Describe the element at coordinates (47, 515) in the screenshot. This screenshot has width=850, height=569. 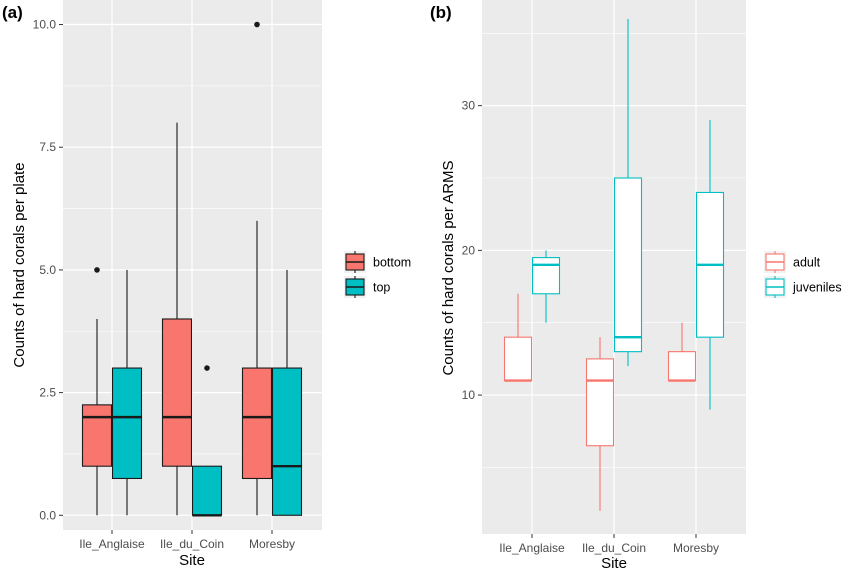
I see `y-tick-label: 0.0` at that location.